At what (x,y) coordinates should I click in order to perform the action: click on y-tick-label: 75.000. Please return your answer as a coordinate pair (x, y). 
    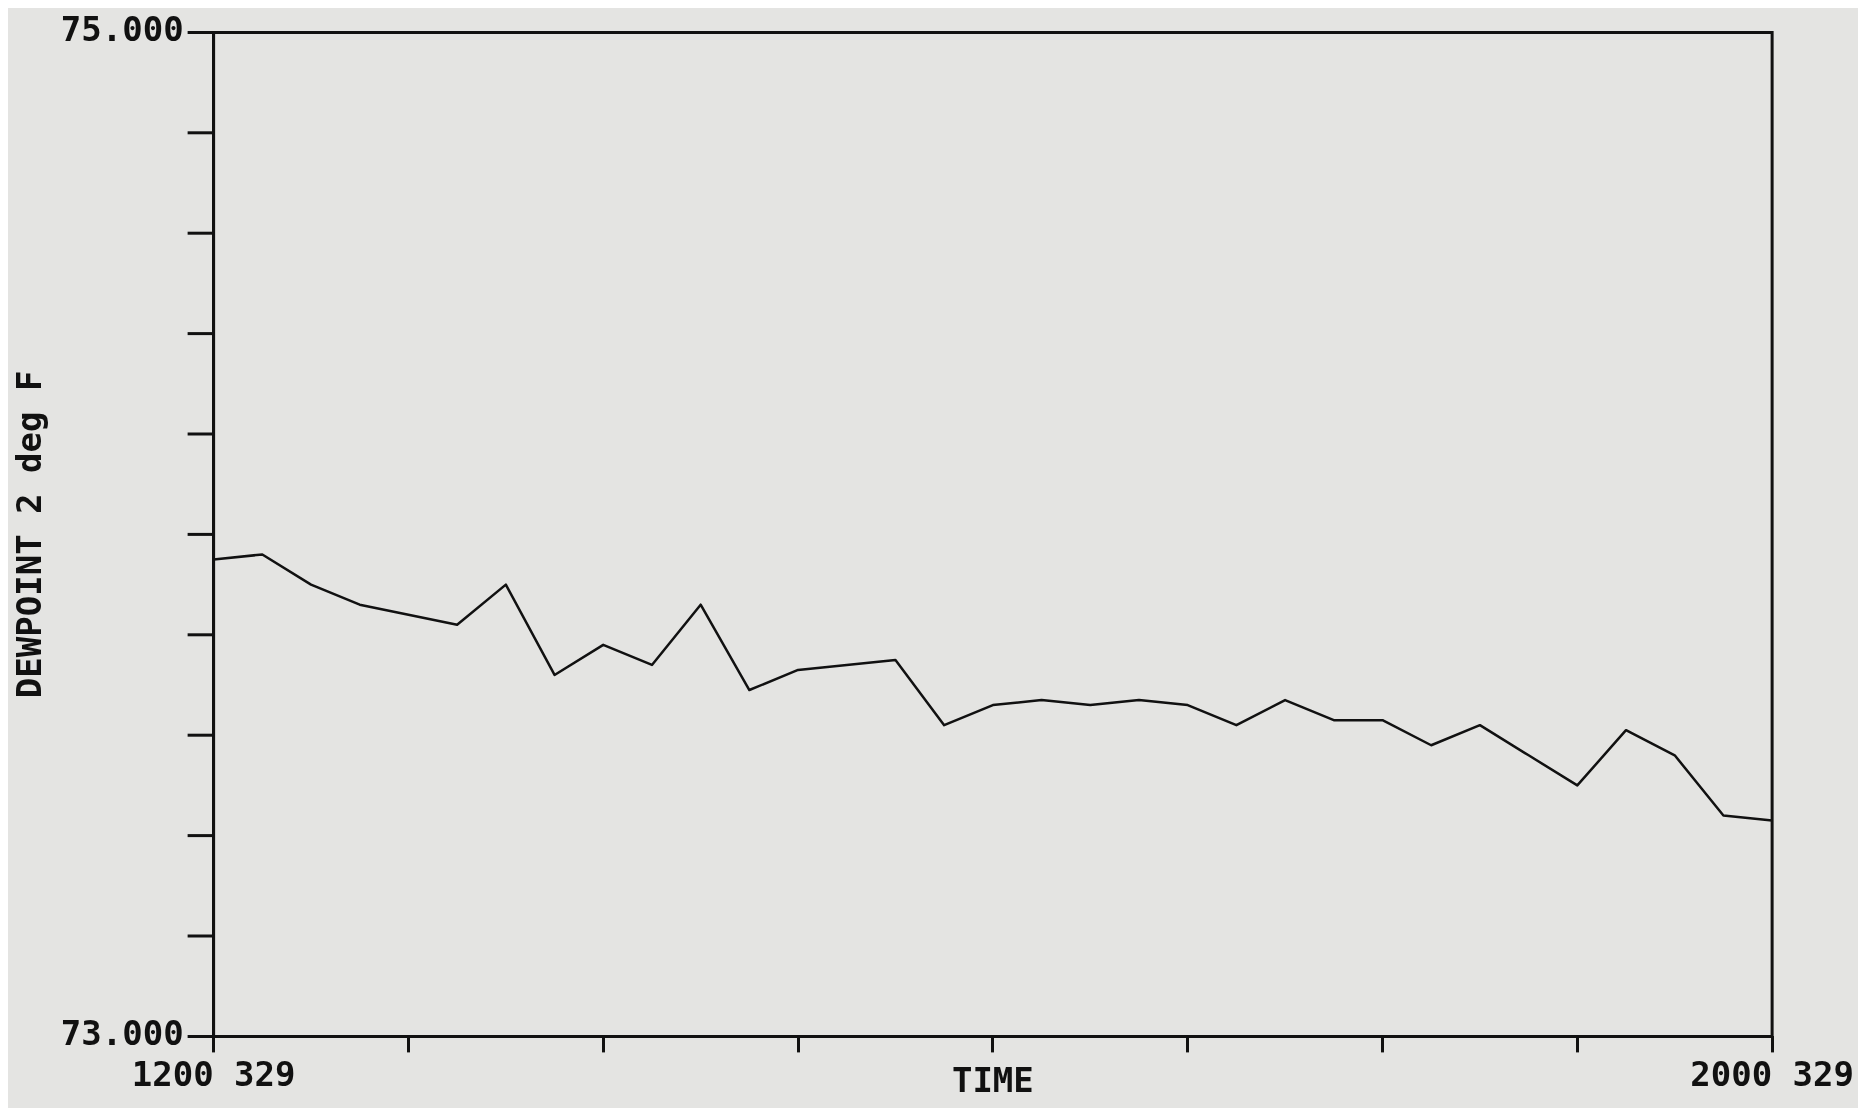
    Looking at the image, I should click on (122, 29).